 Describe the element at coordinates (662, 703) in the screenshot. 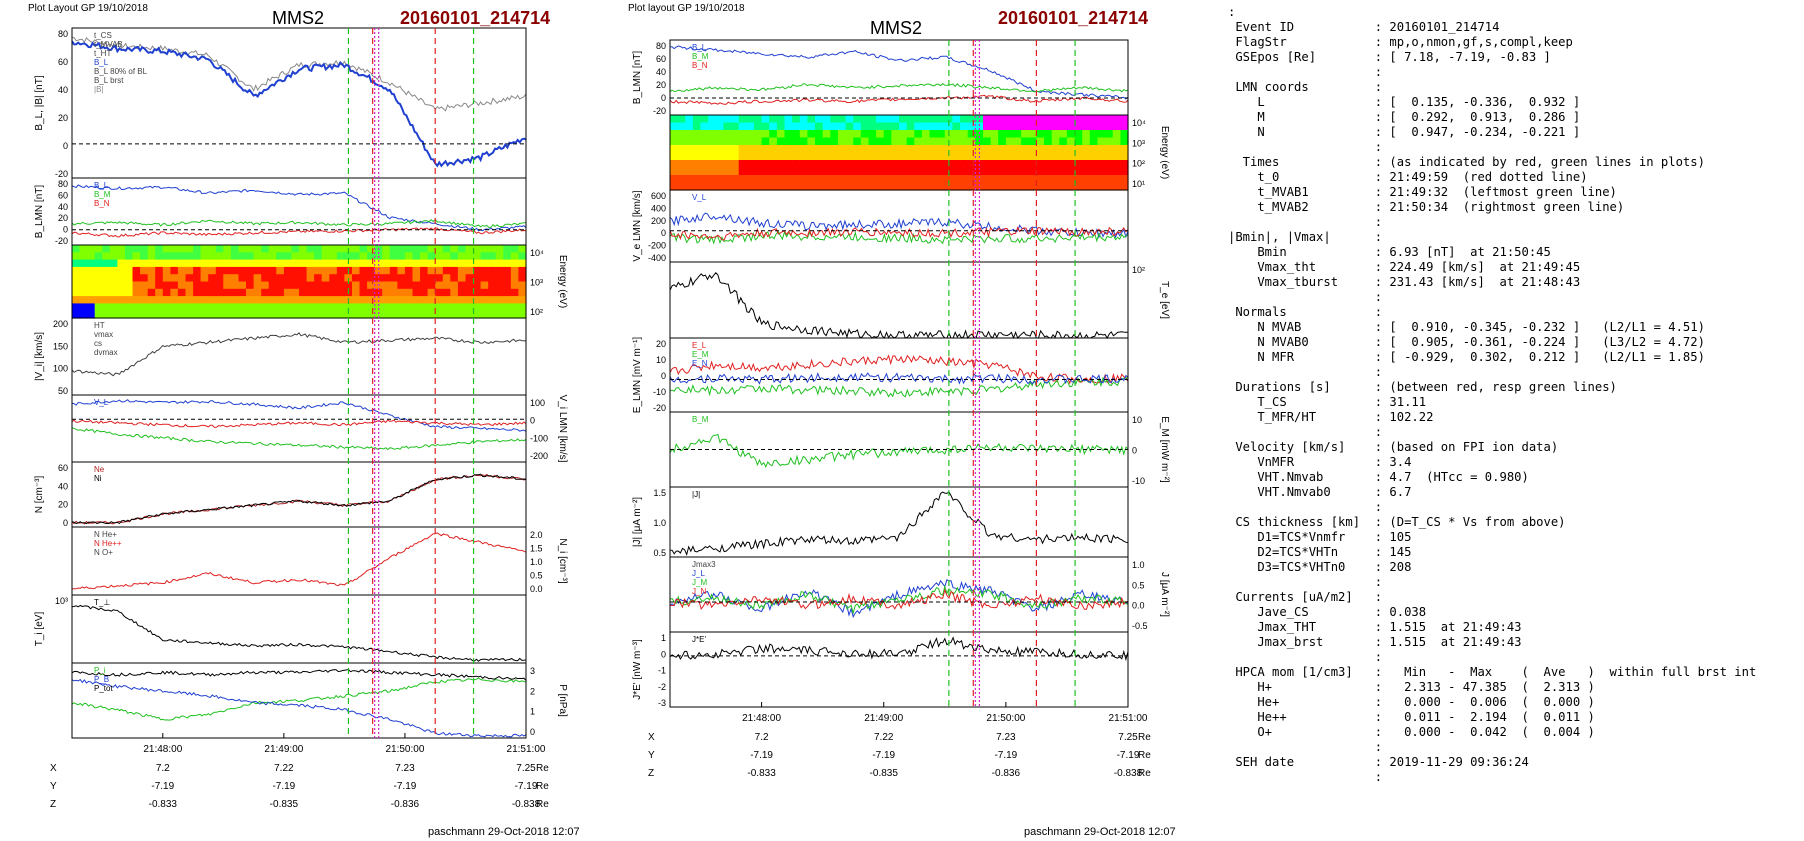

I see `middle-ytick: -3` at that location.